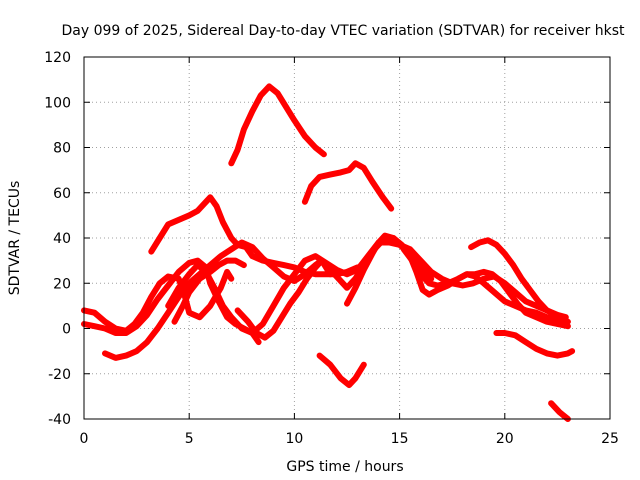 This screenshot has height=480, width=640. Describe the element at coordinates (66, 330) in the screenshot. I see `y-tick-label: 0` at that location.